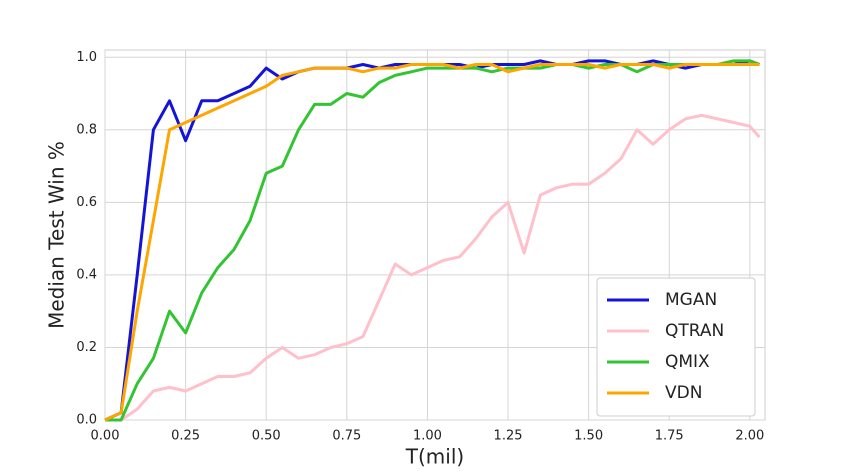  What do you see at coordinates (86, 420) in the screenshot?
I see `y-tick-label: 0.0` at bounding box center [86, 420].